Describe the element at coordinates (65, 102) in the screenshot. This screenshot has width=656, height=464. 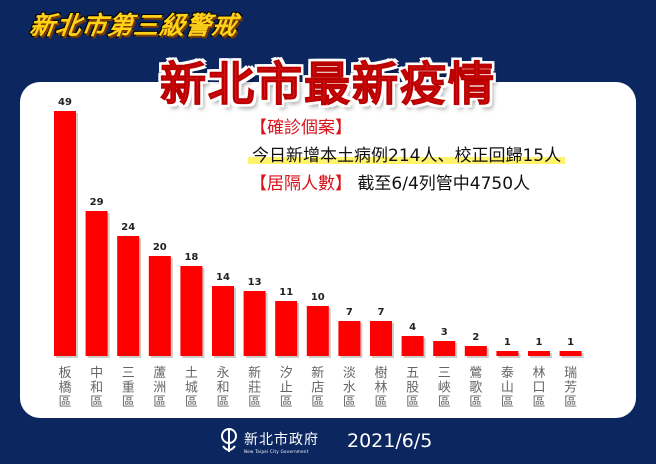
I see `data-label: 49` at that location.